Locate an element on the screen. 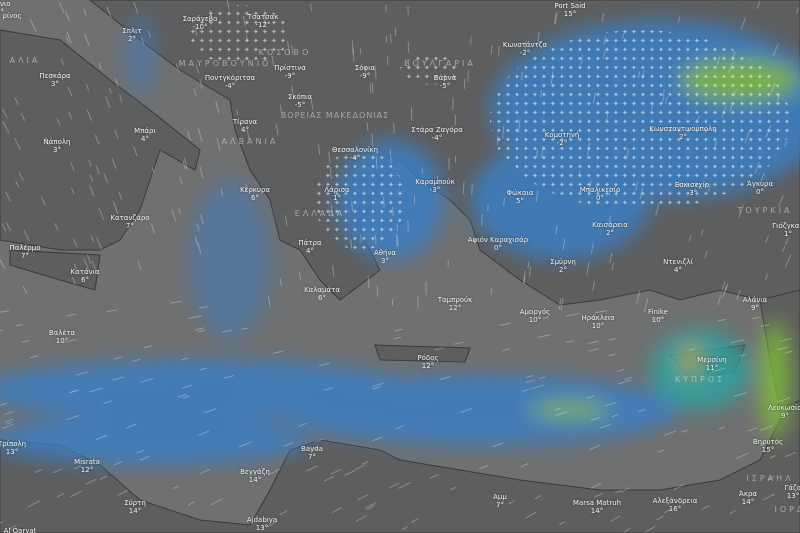 This screenshot has width=800, height=533. city-label: Πρίστινα -9° is located at coordinates (290, 72).